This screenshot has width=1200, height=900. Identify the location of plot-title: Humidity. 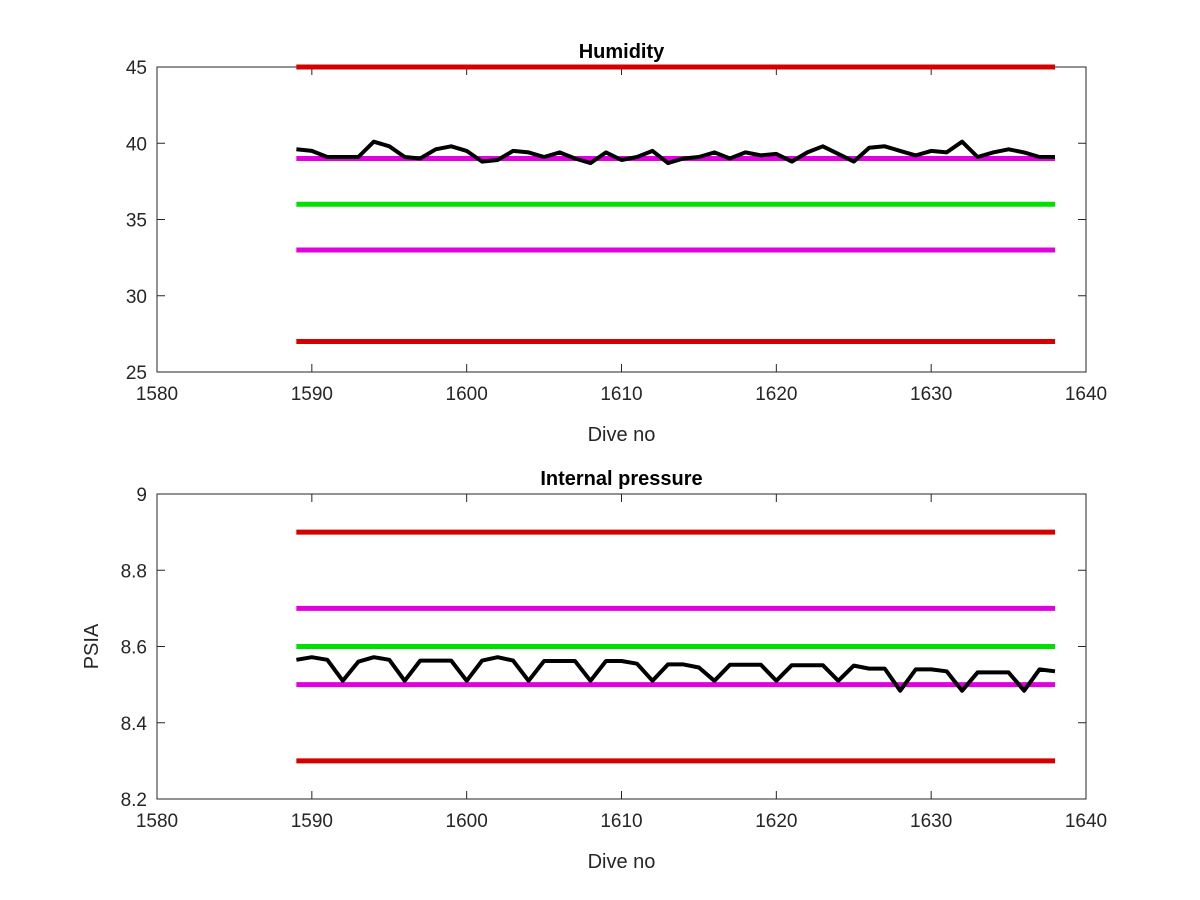
(622, 52).